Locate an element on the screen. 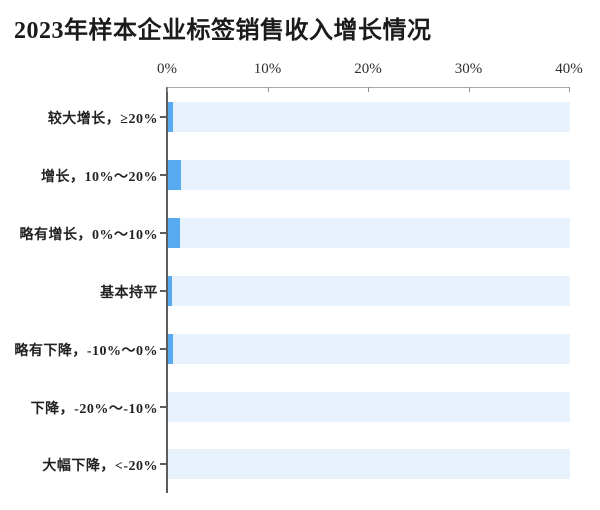 The height and width of the screenshot is (510, 600). chart-title: 2023年样本企业标签销售收入增长情况 is located at coordinates (223, 31).